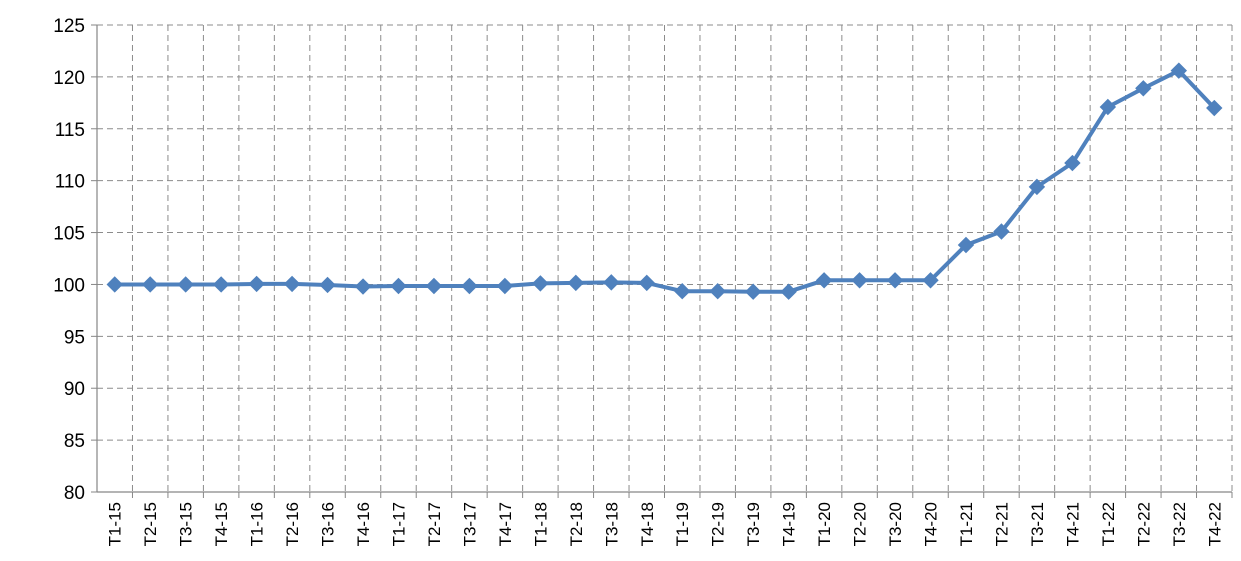 This screenshot has height=561, width=1241. Describe the element at coordinates (74, 441) in the screenshot. I see `y-tick-label: 85` at that location.